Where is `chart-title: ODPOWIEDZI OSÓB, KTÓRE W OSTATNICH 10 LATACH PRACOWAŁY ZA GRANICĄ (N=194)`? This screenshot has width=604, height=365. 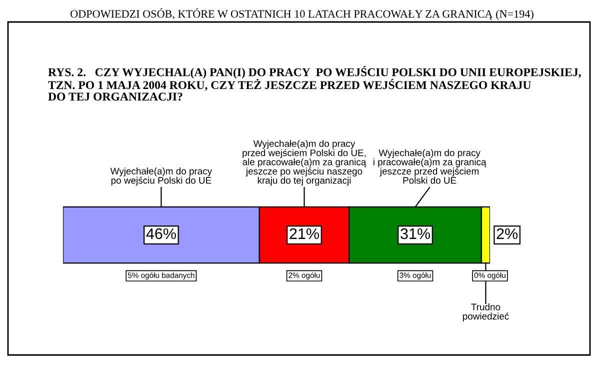
chart-title: ODPOWIEDZI OSÓB, KTÓRE W OSTATNICH 10 LATACH PRACOWAŁY ZA GRANICĄ (N=194) is located at coordinates (302, 14).